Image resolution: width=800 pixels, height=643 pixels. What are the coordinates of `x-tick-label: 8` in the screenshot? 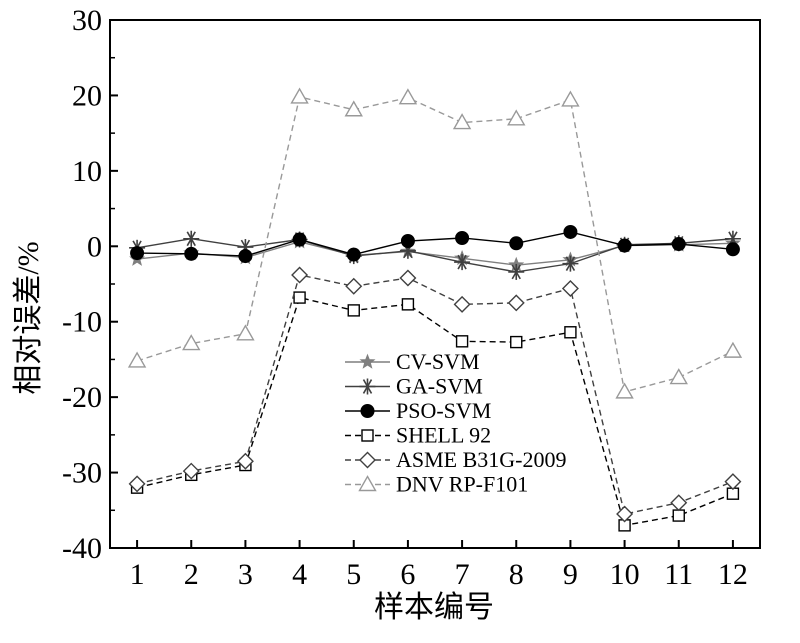 It's located at (516, 574).